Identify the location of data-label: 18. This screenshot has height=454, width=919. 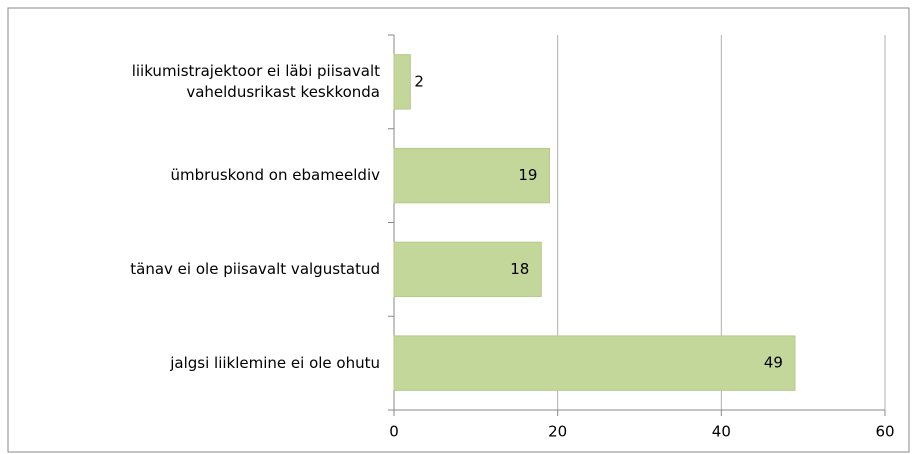
(519, 269).